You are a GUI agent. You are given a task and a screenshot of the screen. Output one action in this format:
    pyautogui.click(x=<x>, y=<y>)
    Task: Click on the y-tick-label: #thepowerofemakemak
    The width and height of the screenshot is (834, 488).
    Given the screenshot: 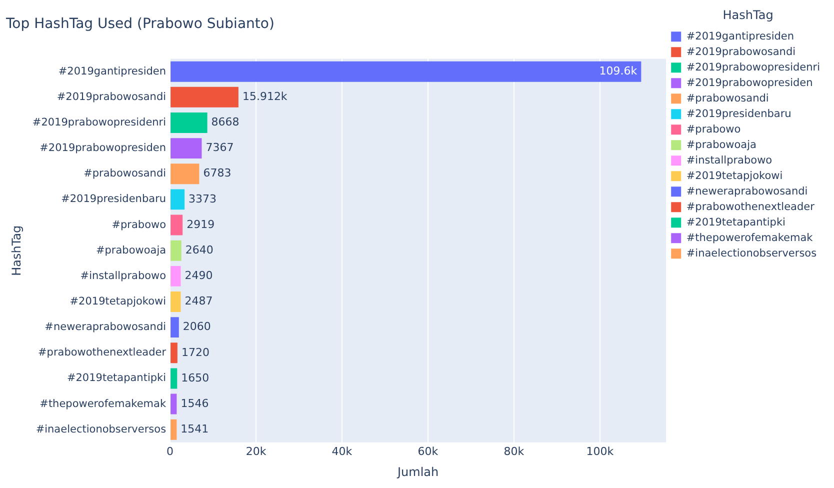 What is the action you would take?
    pyautogui.click(x=103, y=404)
    